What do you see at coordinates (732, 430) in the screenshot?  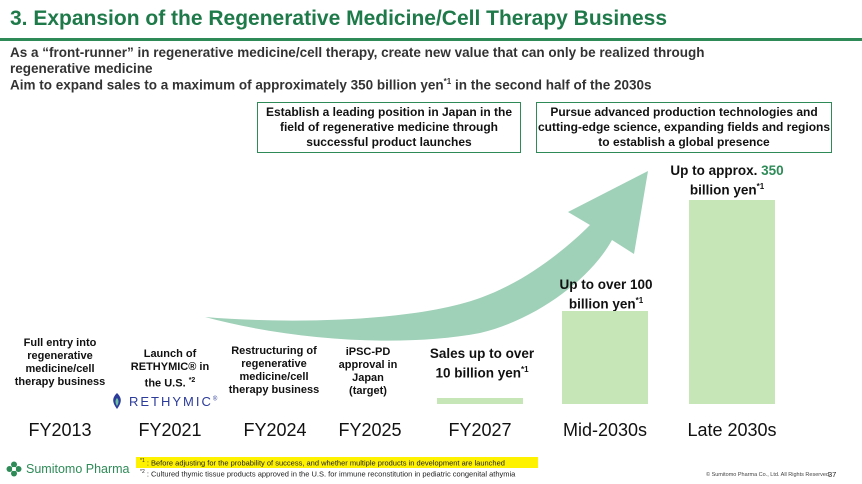 I see `fy-label-late2030s: Late 2030s` at bounding box center [732, 430].